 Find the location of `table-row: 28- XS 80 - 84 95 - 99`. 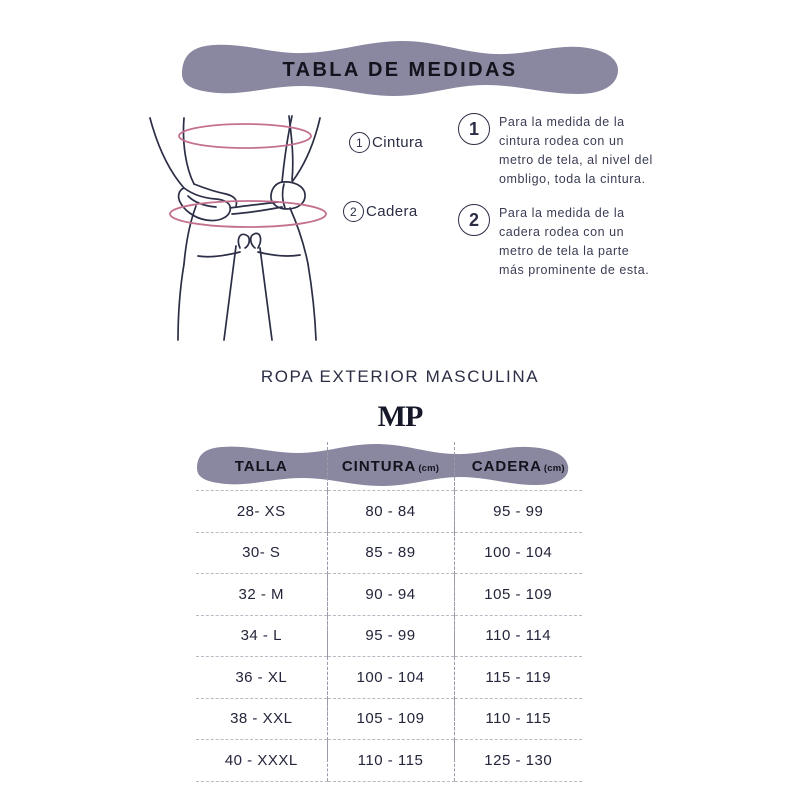

table-row: 28- XS 80 - 84 95 - 99 is located at coordinates (389, 511).